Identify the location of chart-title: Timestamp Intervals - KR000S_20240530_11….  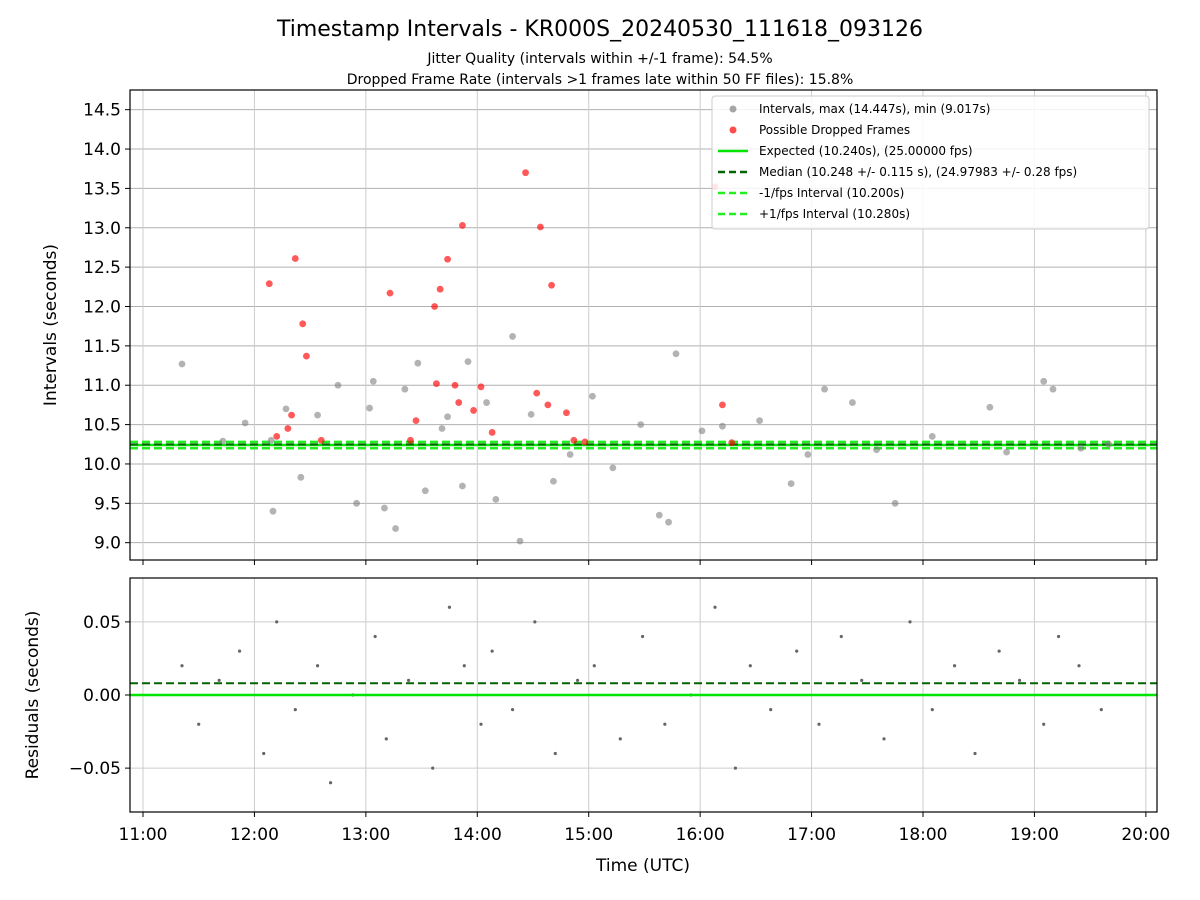
(599, 29).